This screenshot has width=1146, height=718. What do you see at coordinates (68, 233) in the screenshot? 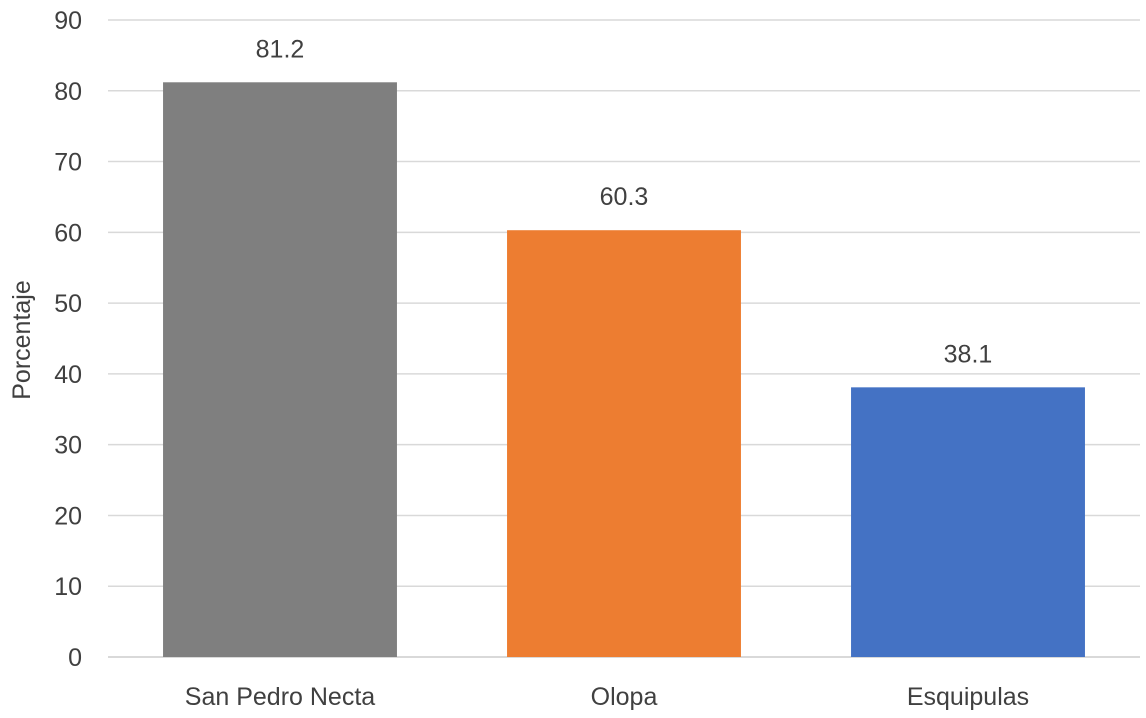
I see `y-tick-label: 60` at bounding box center [68, 233].